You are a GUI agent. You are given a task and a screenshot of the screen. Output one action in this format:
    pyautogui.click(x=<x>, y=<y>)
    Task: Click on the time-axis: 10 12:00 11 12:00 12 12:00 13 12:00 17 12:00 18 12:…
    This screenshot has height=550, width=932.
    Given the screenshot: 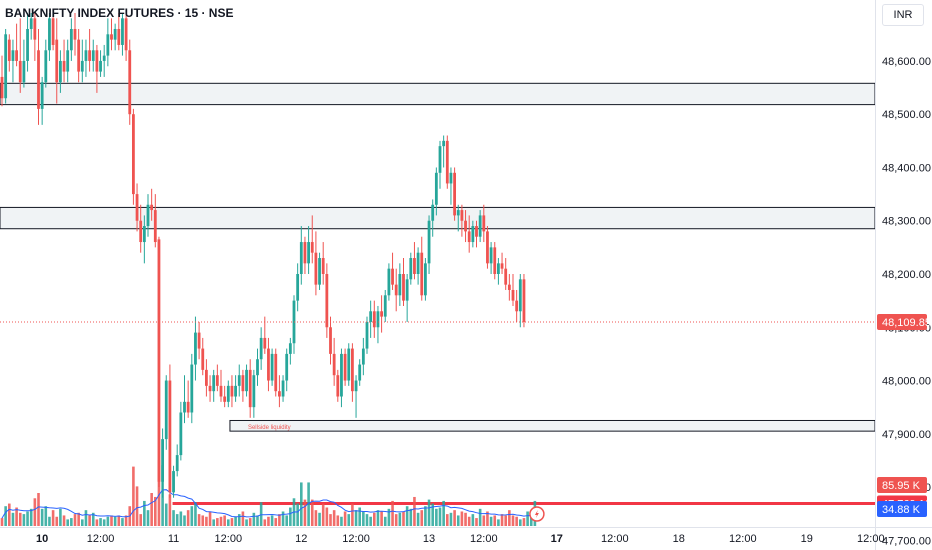 What is the action you would take?
    pyautogui.click(x=466, y=525)
    